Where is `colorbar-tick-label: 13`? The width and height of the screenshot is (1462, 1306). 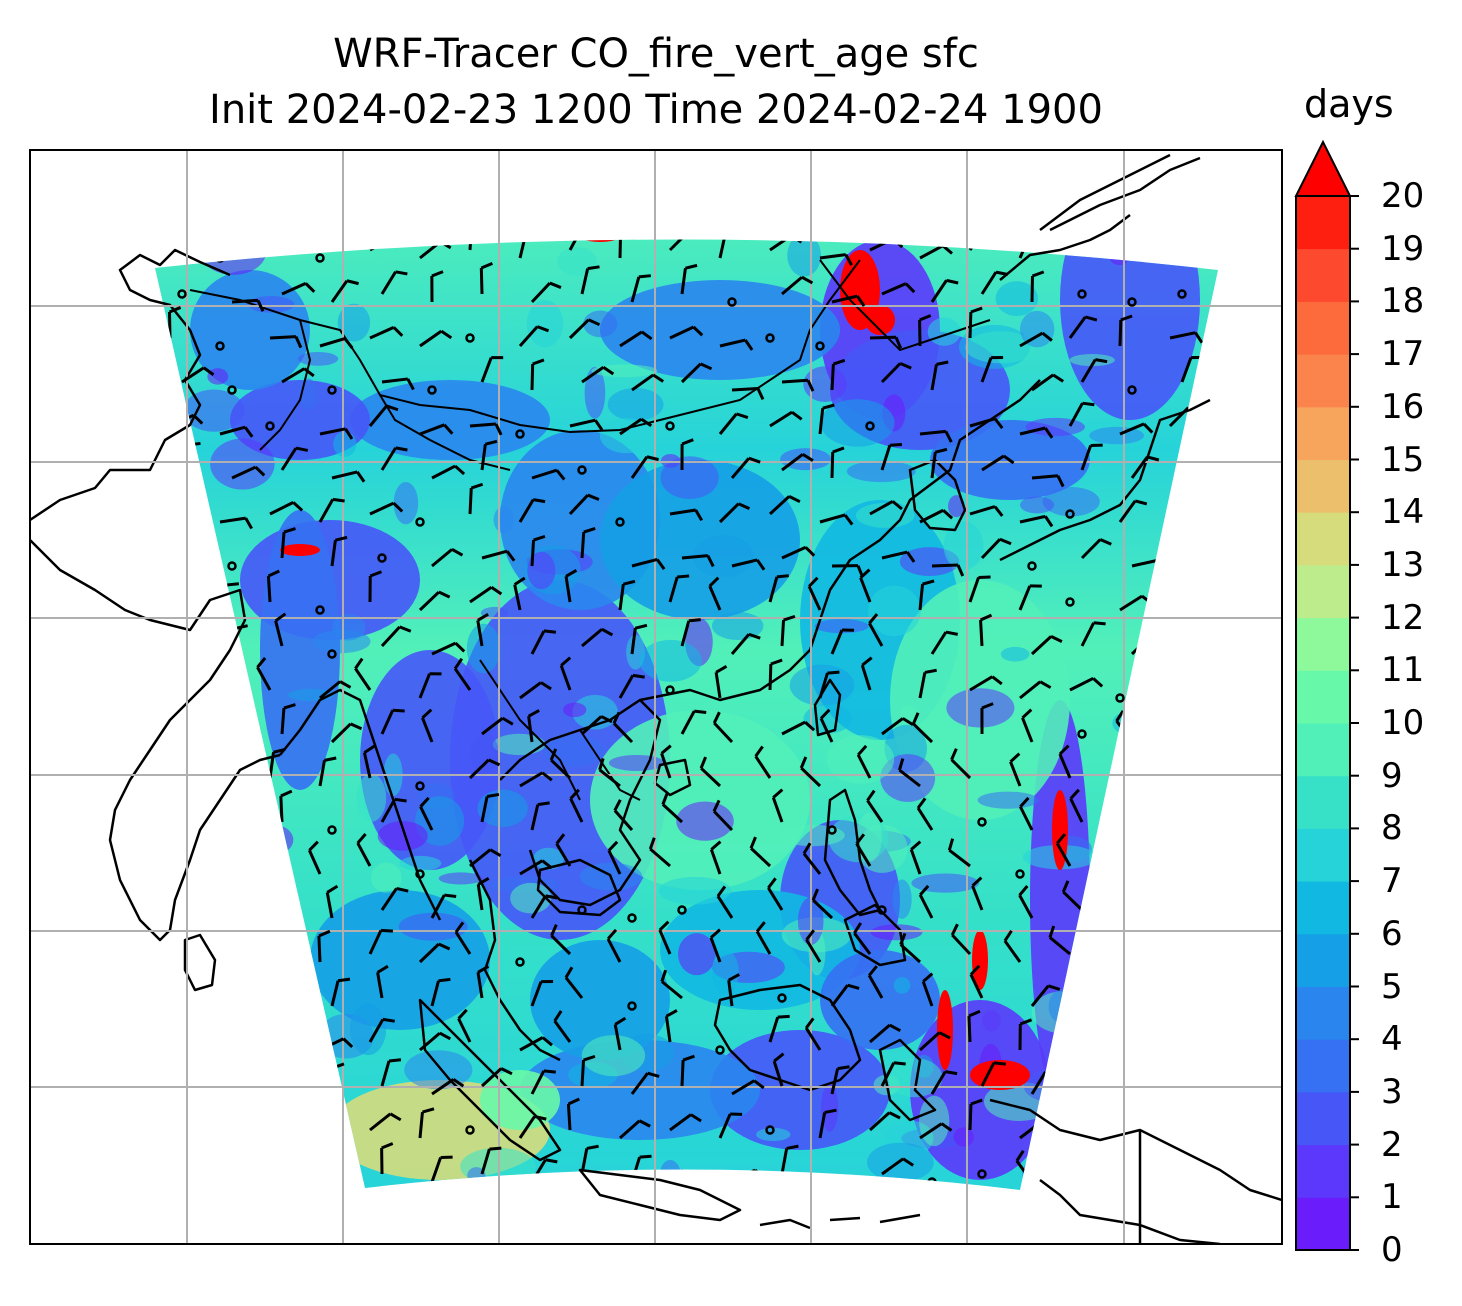 colorbar-tick-label: 13 is located at coordinates (1403, 564).